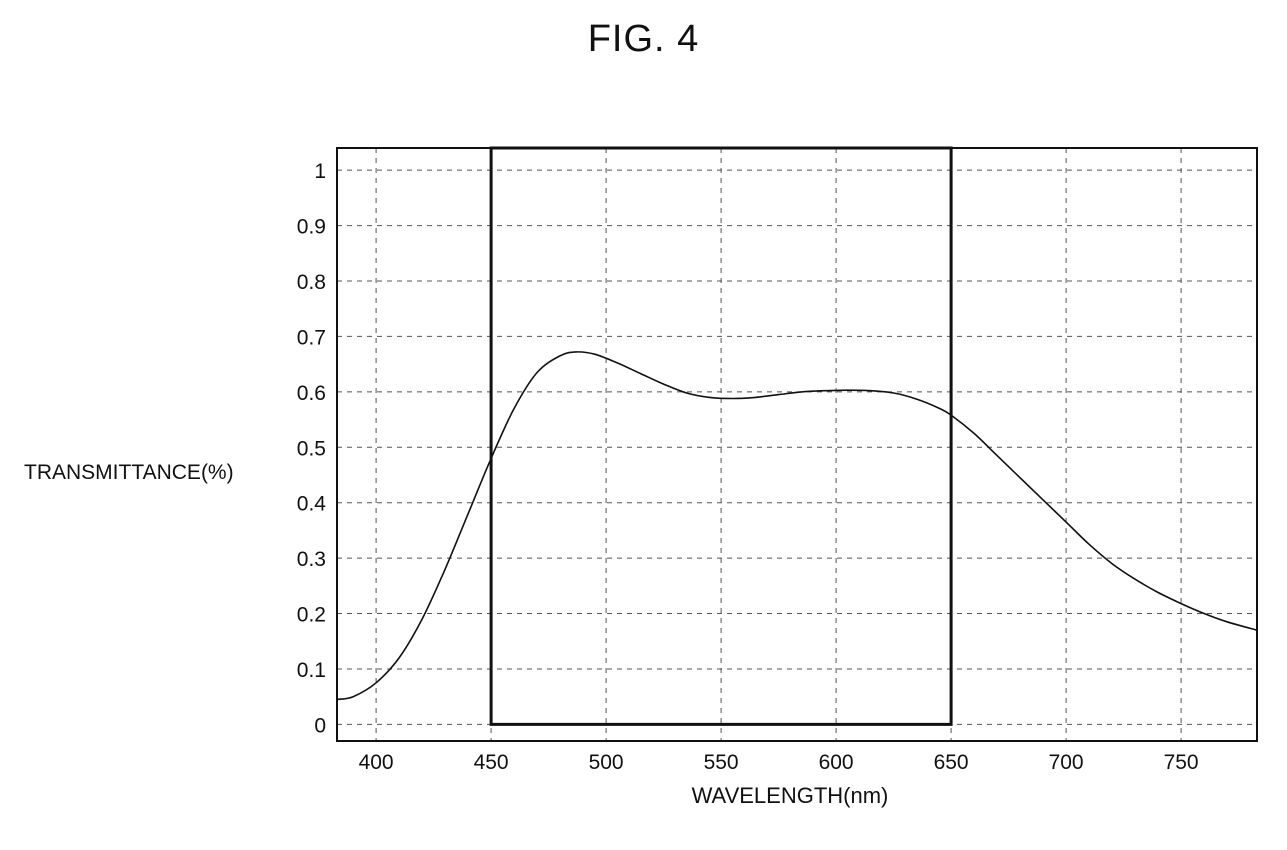  What do you see at coordinates (951, 762) in the screenshot?
I see `x-tick-label: 650` at bounding box center [951, 762].